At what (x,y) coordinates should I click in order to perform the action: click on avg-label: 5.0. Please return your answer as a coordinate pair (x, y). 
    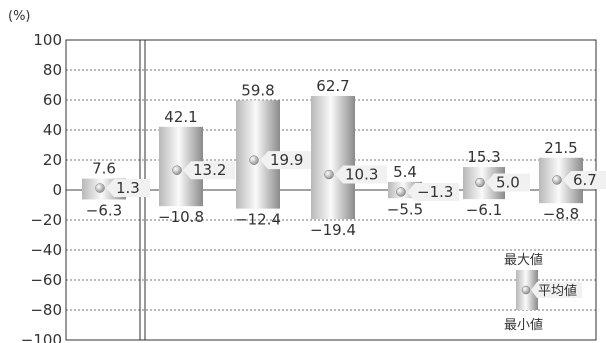
    Looking at the image, I should click on (508, 183).